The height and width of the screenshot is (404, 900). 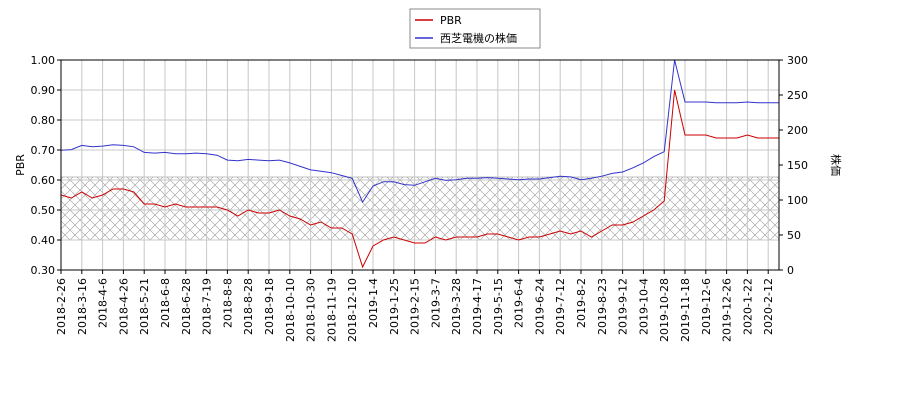 What do you see at coordinates (420, 208) in the screenshot?
I see `shaded-range` at bounding box center [420, 208].